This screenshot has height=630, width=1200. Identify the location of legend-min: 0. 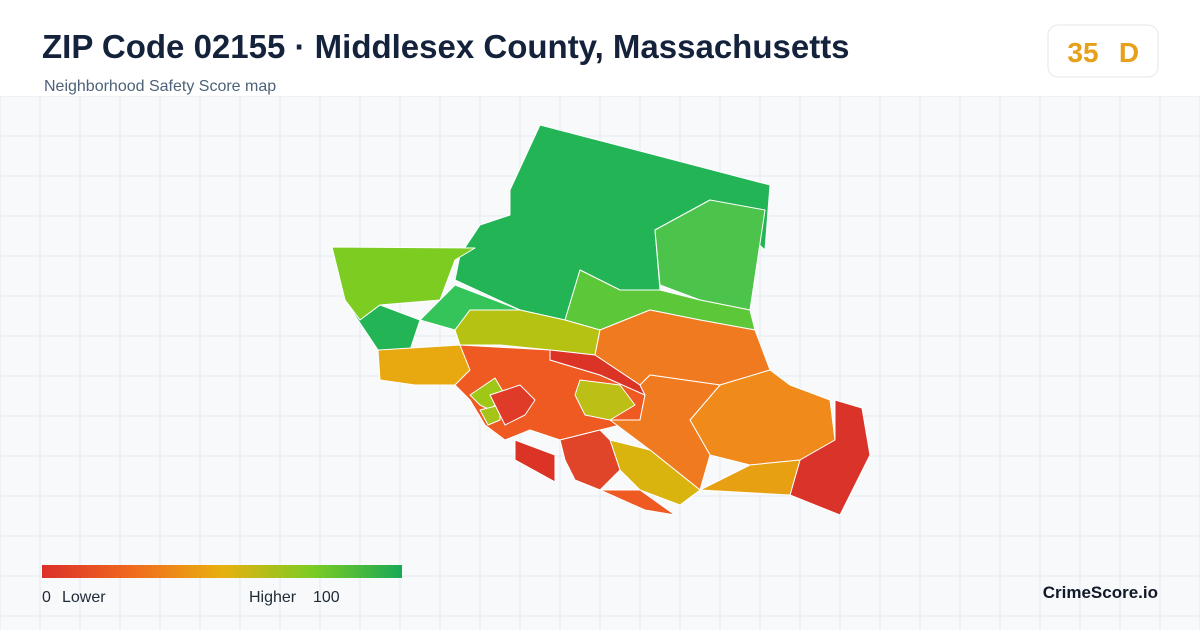
(46, 597).